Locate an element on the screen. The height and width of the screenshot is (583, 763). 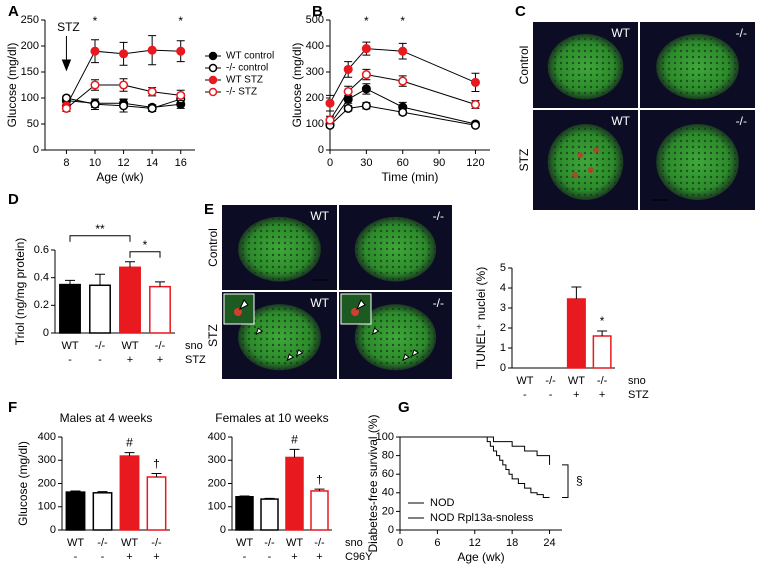
y-tick-label: 4 is located at coordinates (503, 288).